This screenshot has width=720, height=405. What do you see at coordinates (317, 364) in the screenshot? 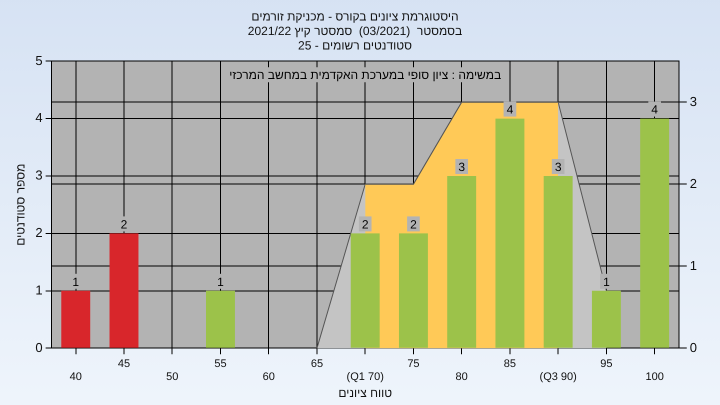
I see `x-tick-label: 65` at bounding box center [317, 364].